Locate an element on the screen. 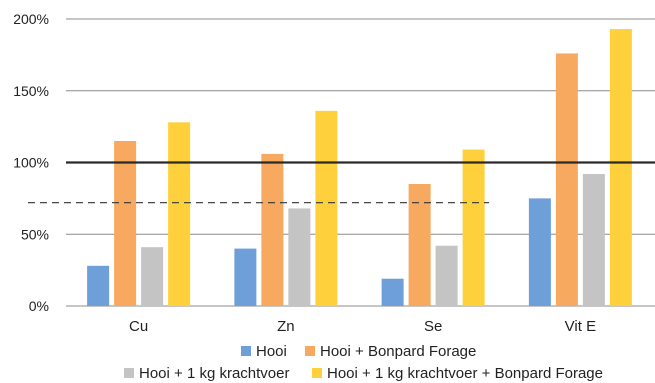 This screenshot has height=383, width=655. legend-label: Hooi + 1 kg krachtvoer is located at coordinates (214, 373).